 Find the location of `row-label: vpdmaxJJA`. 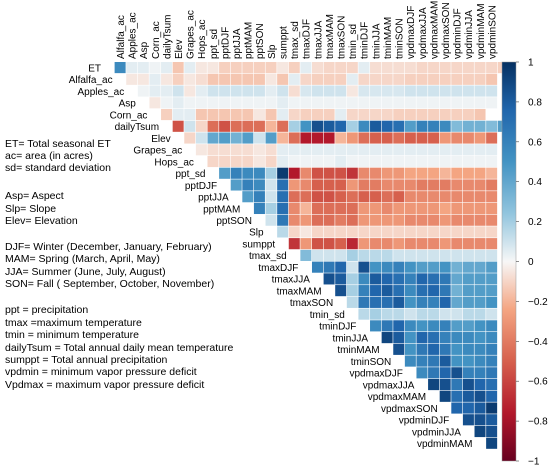

row-label: vpdmaxJJA is located at coordinates (389, 385).